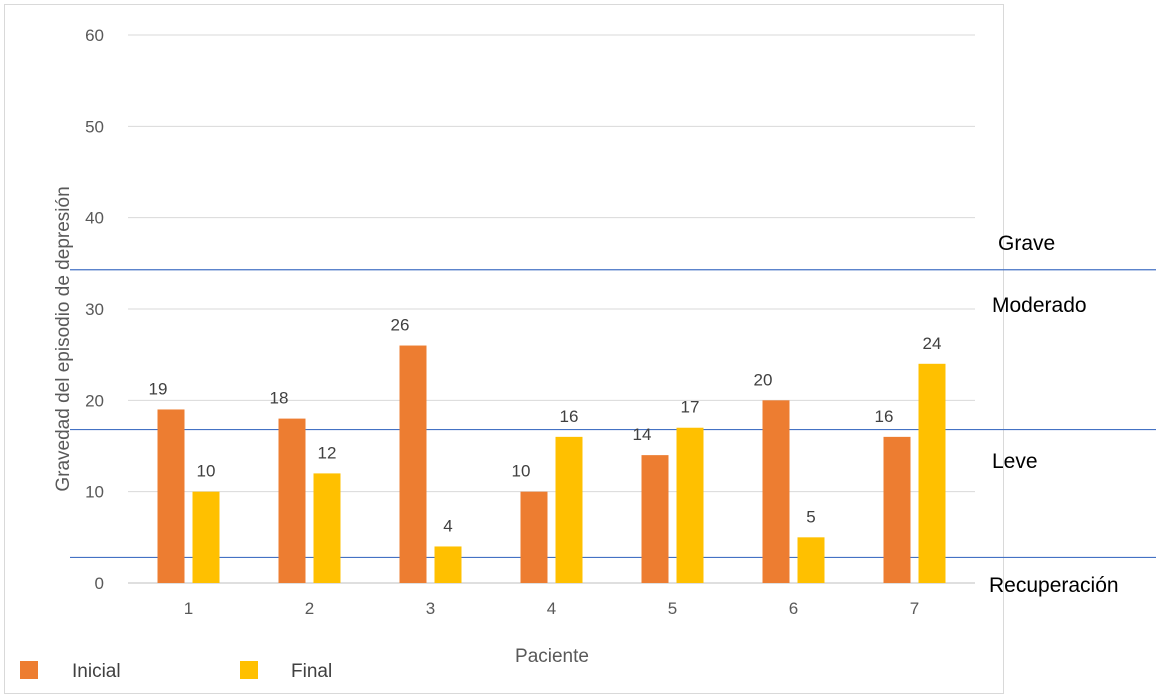 The height and width of the screenshot is (698, 1156). I want to click on y-tick-label: 60, so click(94, 35).